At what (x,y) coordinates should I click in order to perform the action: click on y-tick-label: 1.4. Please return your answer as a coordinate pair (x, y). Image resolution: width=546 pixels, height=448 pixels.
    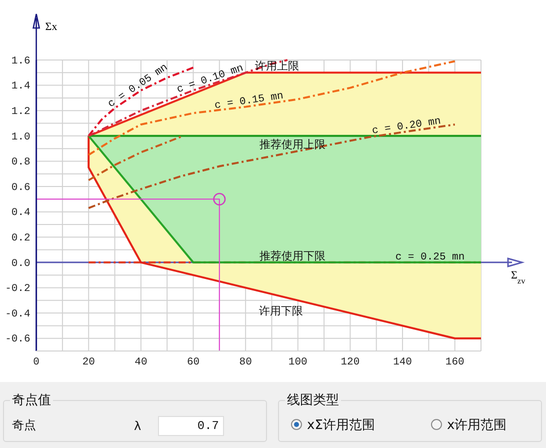
    Looking at the image, I should click on (20, 86).